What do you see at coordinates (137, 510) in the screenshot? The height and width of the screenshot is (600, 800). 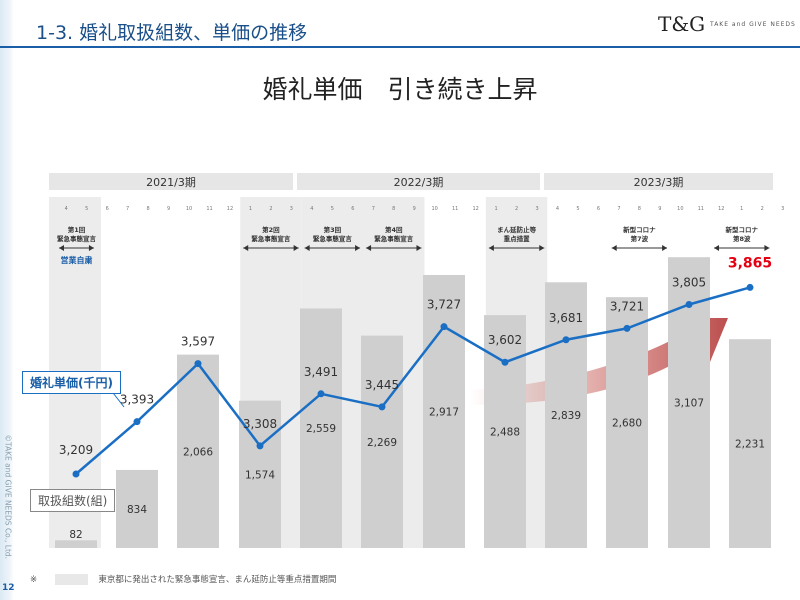 I see `count-bar-label: 834` at bounding box center [137, 510].